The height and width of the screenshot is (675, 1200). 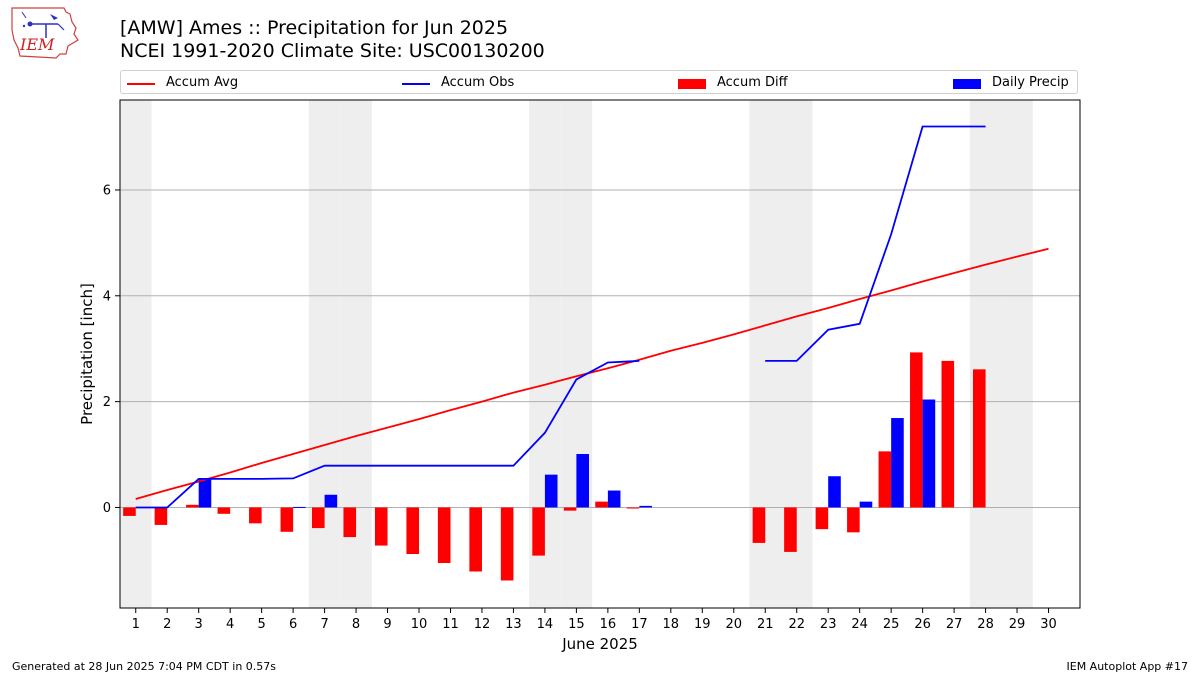 I want to click on x-tick-label: 19, so click(x=702, y=624).